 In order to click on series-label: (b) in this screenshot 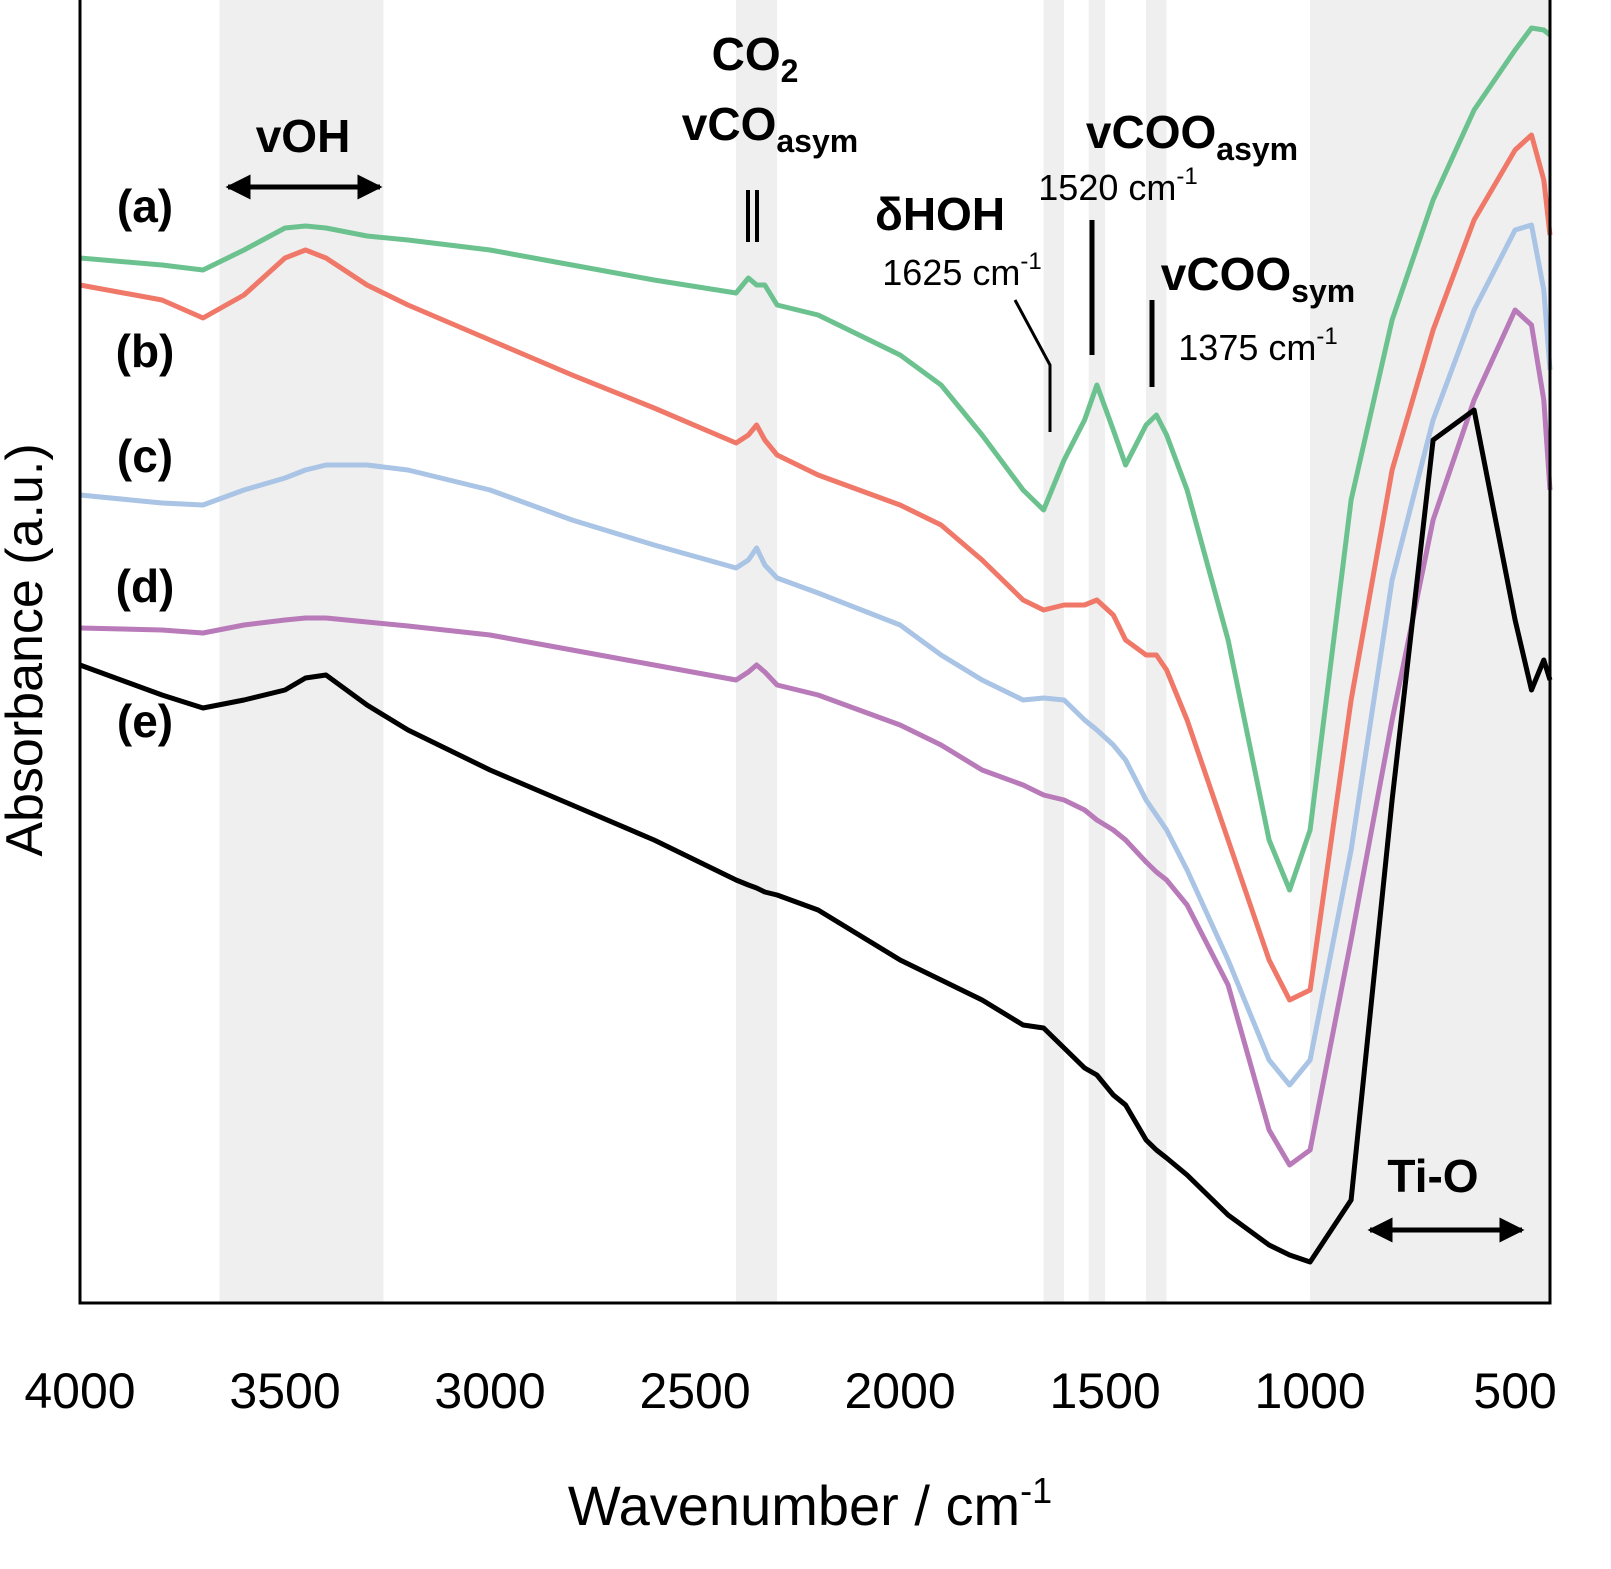, I will do `click(145, 351)`.